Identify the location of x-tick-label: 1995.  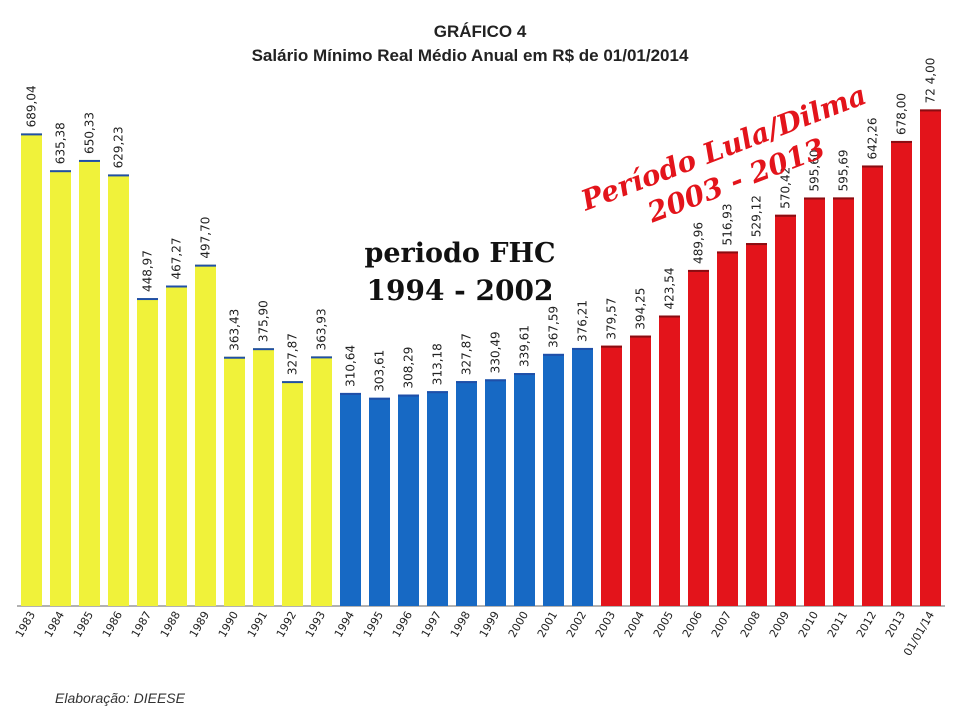
(373, 624).